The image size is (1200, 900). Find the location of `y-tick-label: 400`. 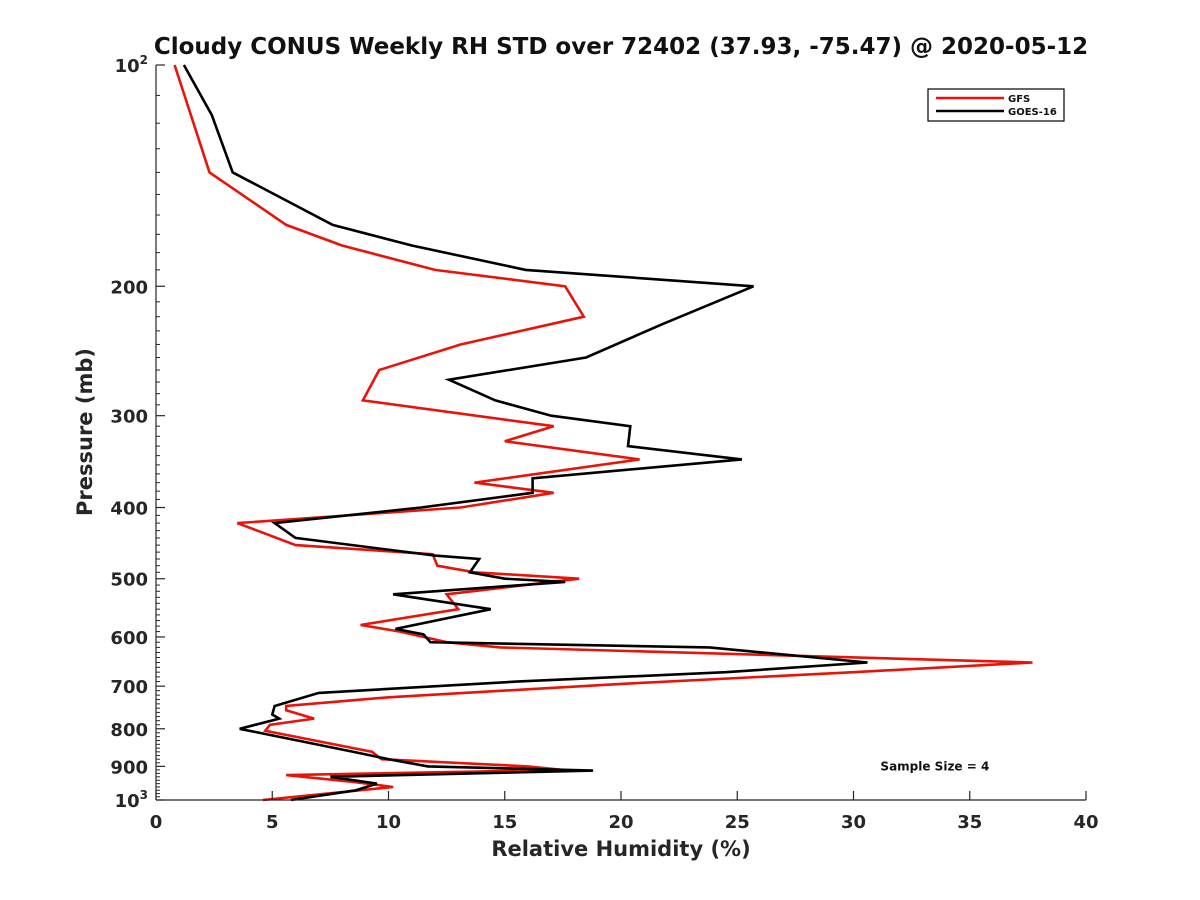

y-tick-label: 400 is located at coordinates (129, 509).